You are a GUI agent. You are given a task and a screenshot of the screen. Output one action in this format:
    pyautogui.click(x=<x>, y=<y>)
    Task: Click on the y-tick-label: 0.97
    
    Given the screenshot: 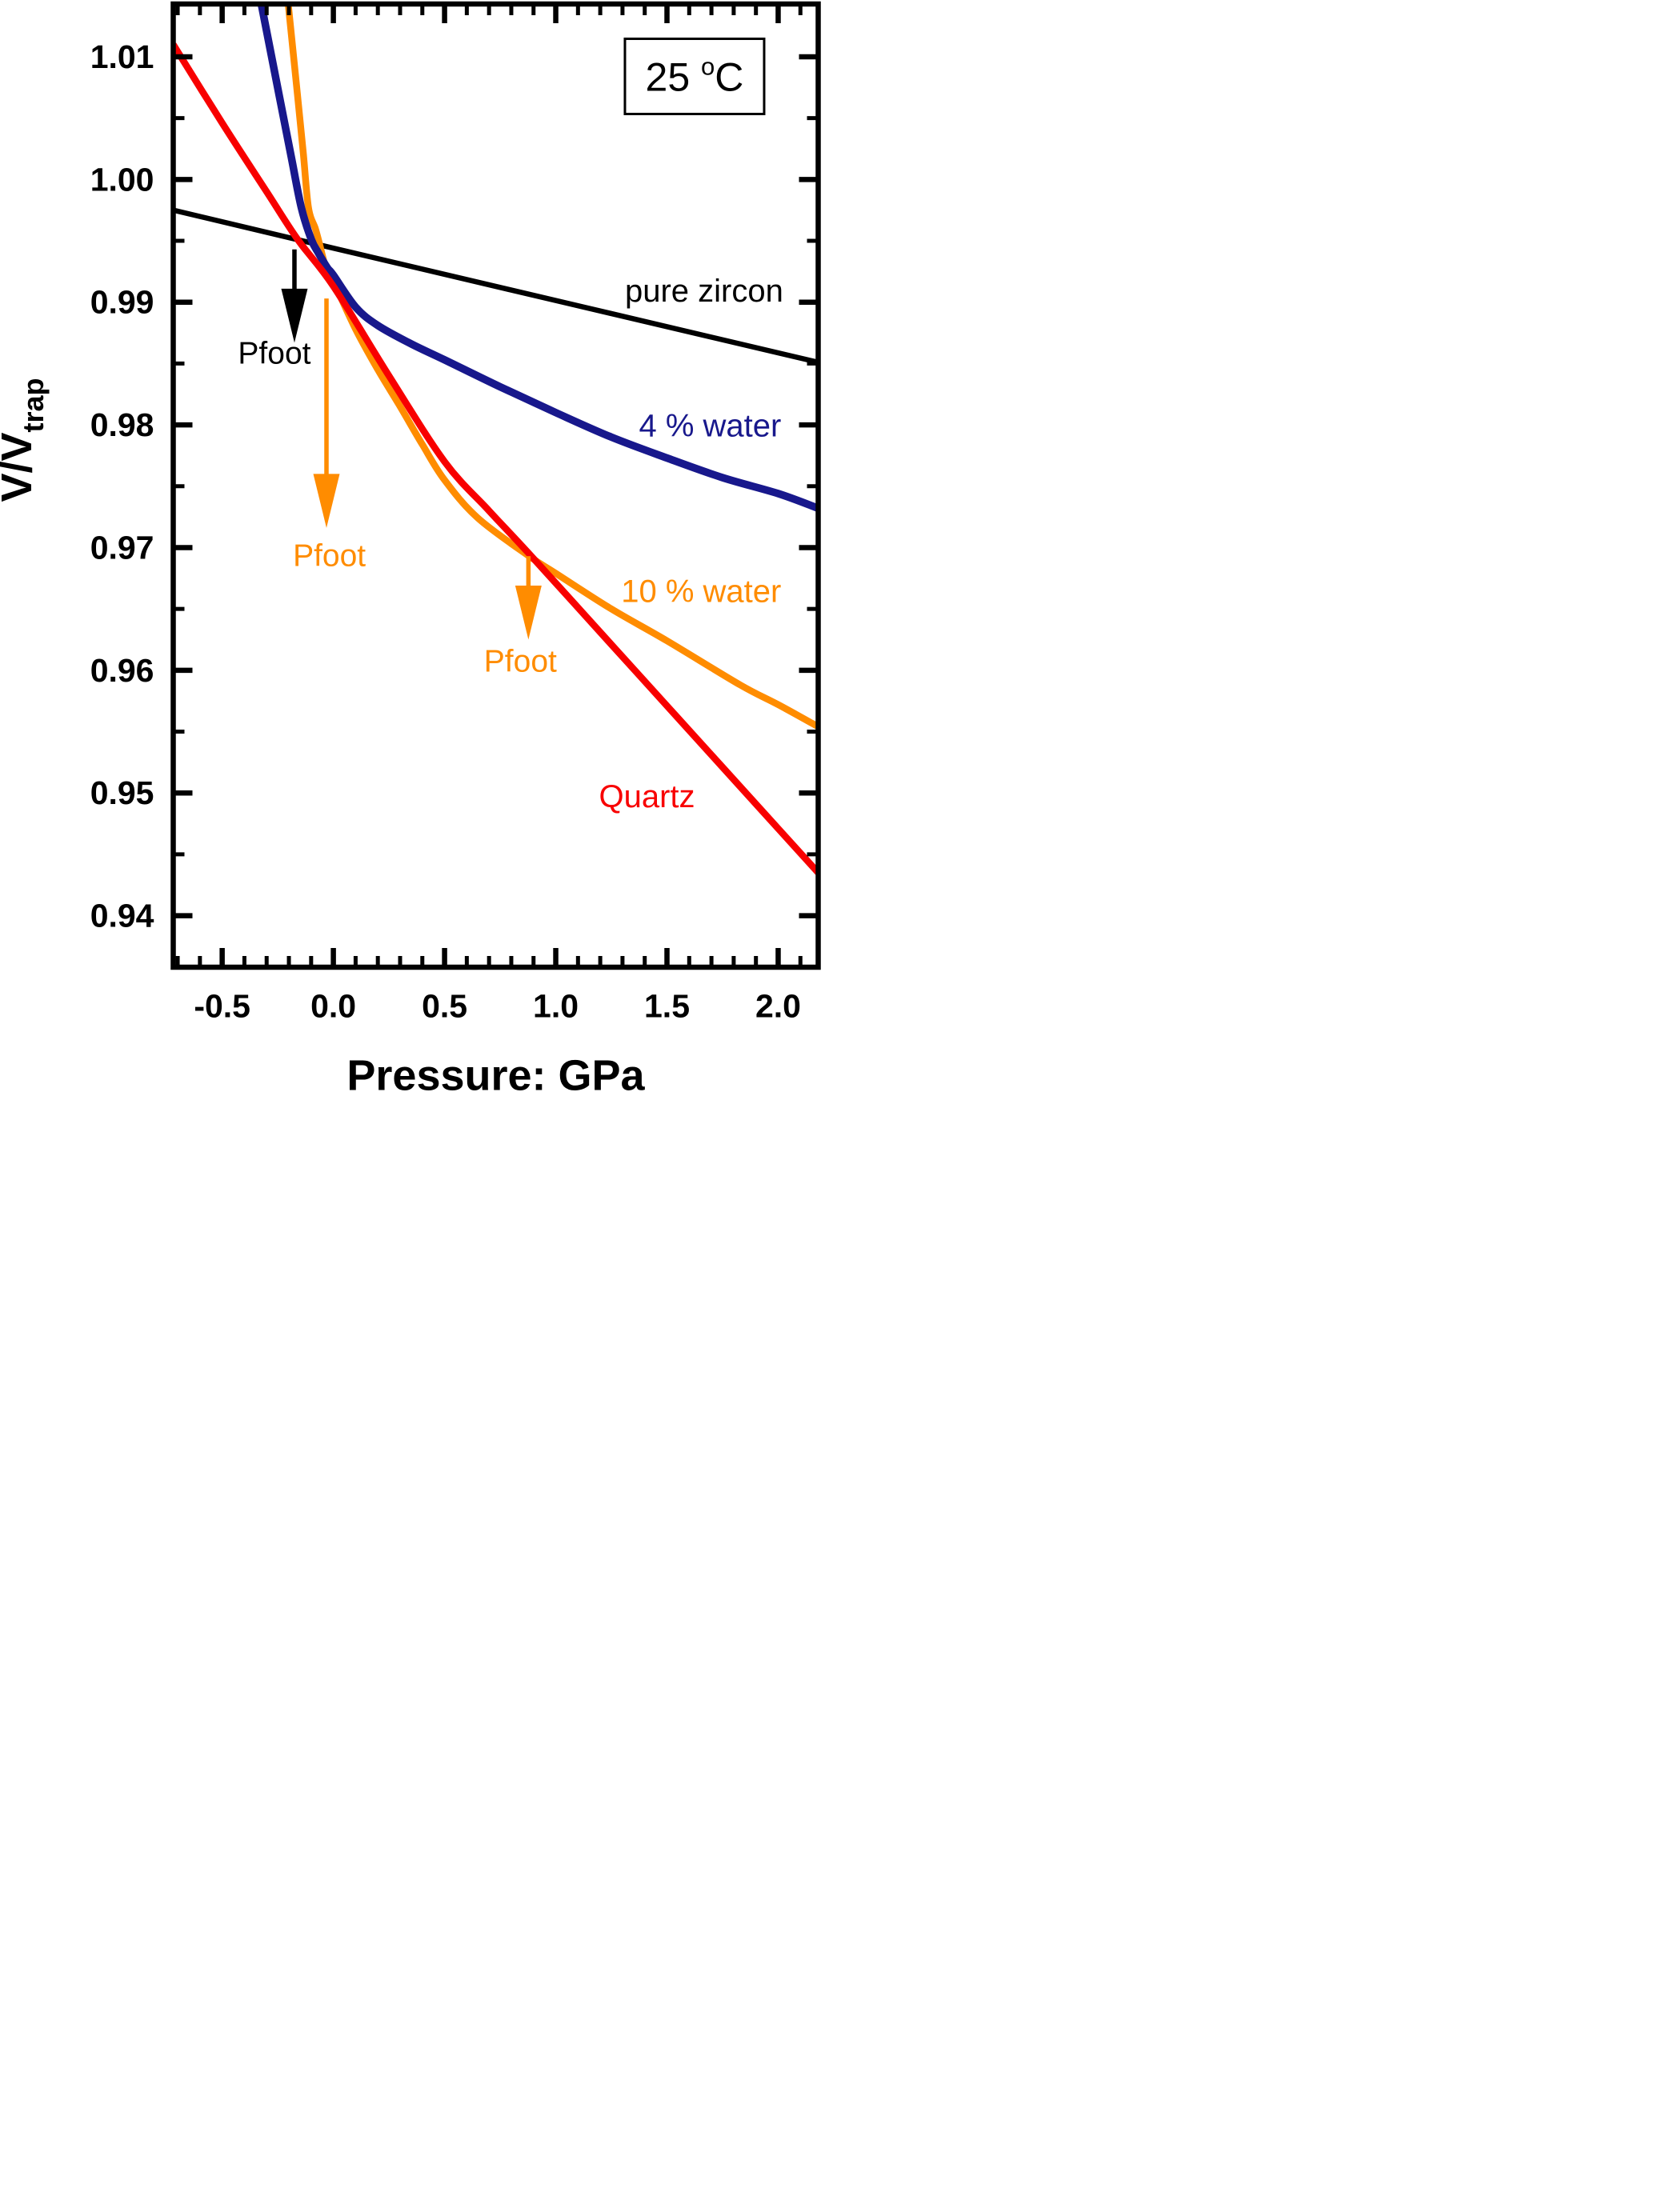 What is the action you would take?
    pyautogui.click(x=122, y=547)
    